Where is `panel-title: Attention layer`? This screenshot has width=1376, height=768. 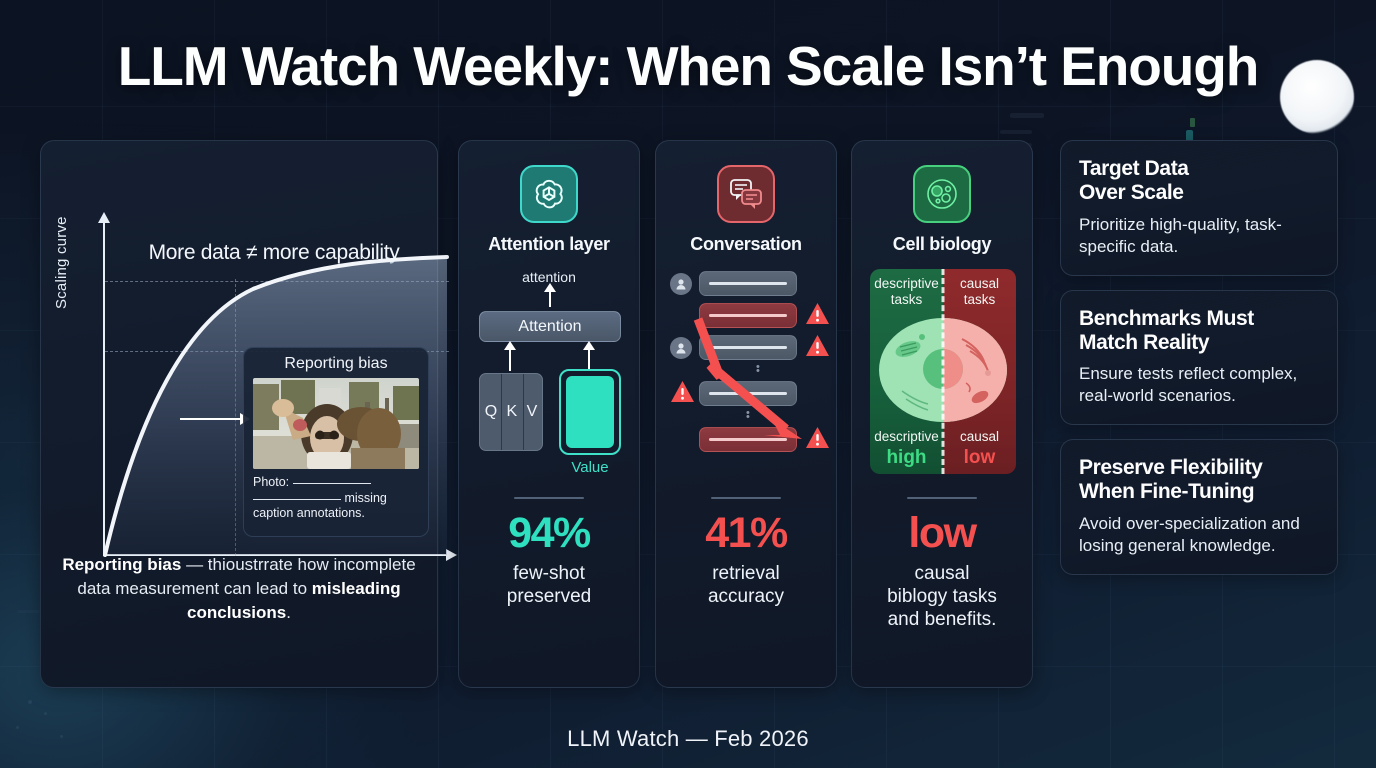 panel-title: Attention layer is located at coordinates (549, 244).